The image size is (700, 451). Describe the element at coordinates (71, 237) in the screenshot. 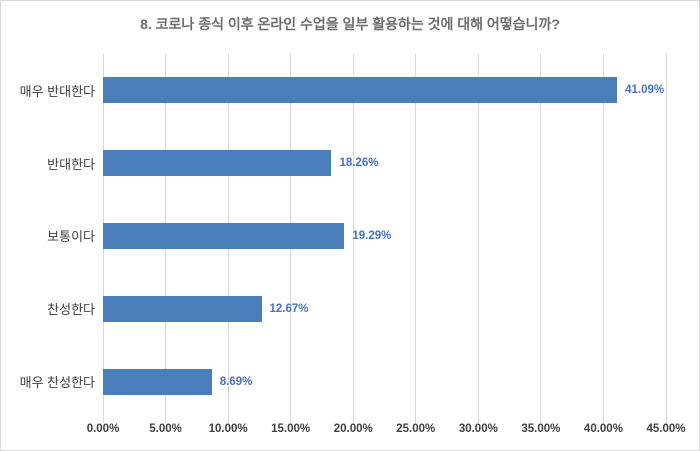

I see `category-label: 보통이다` at that location.